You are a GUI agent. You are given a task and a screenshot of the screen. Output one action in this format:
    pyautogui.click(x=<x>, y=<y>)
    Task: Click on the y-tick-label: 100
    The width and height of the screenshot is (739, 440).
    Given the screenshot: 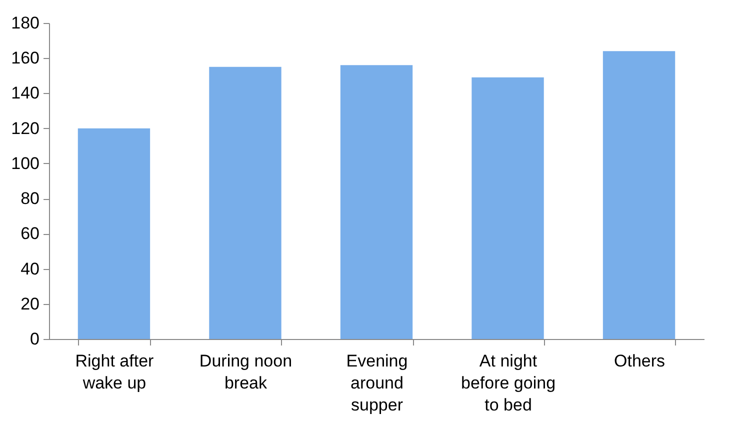 What is the action you would take?
    pyautogui.click(x=25, y=163)
    